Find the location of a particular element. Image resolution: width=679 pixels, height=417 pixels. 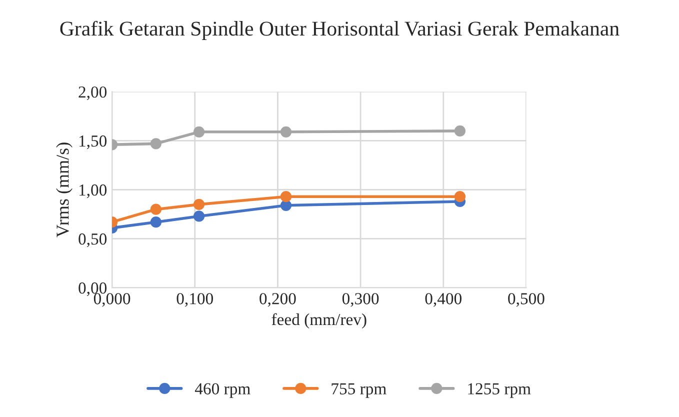

chart-title: Grafik Getaran Spindle Outer Horisontal Variasi Gerak Pemakanan is located at coordinates (340, 30).